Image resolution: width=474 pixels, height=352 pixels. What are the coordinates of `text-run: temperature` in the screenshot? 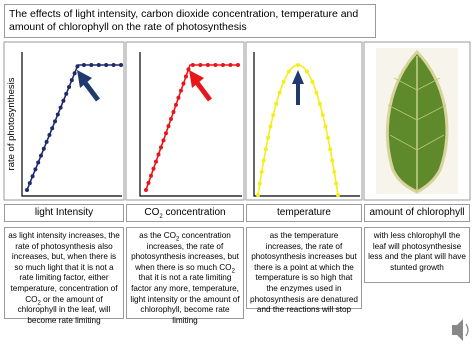 It's located at (304, 212).